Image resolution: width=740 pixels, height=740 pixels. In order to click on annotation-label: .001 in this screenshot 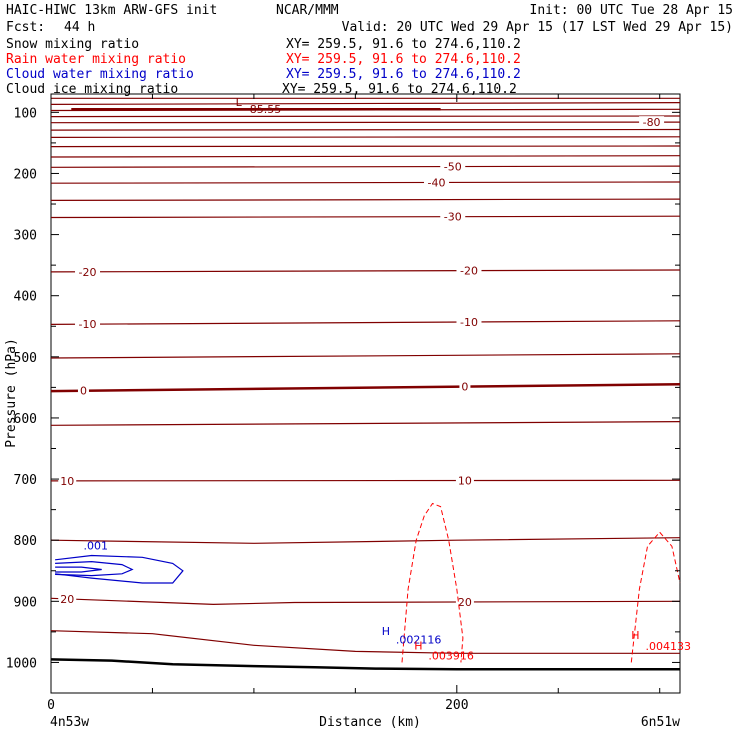, I will do `click(95, 545)`.